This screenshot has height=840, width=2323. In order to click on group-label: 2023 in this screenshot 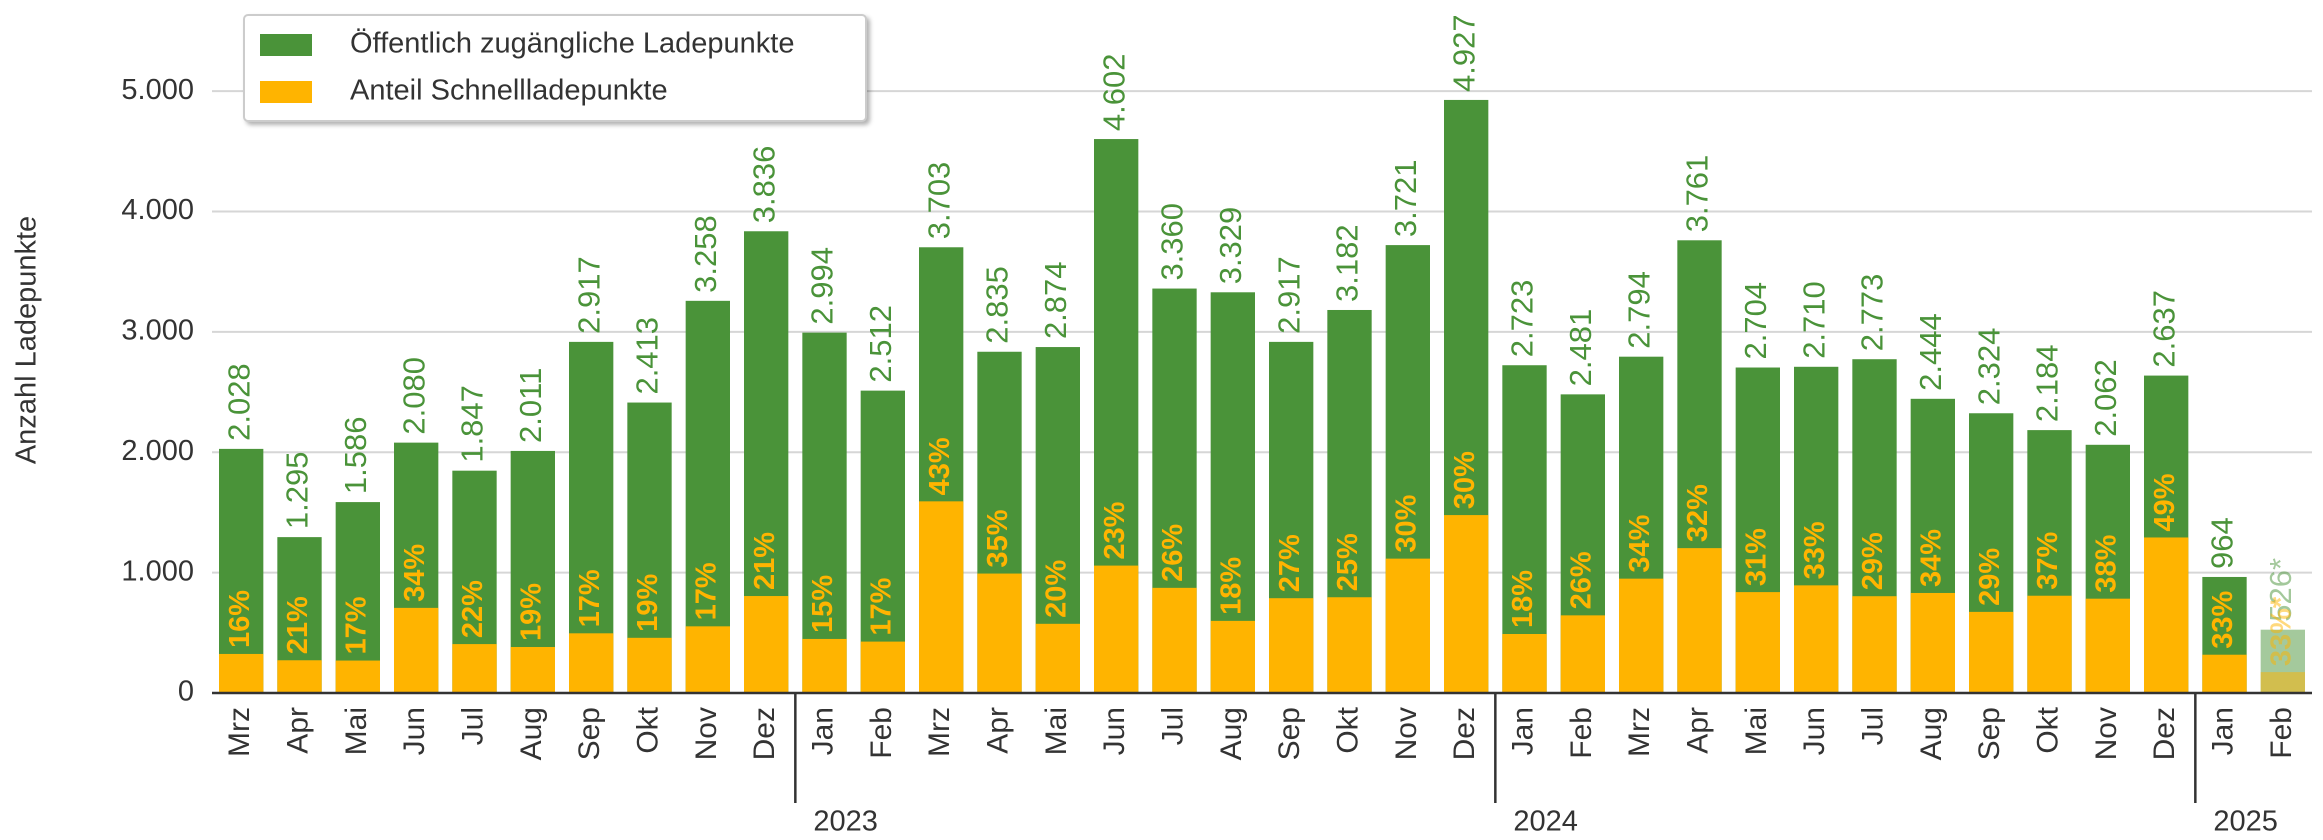, I will do `click(845, 822)`.